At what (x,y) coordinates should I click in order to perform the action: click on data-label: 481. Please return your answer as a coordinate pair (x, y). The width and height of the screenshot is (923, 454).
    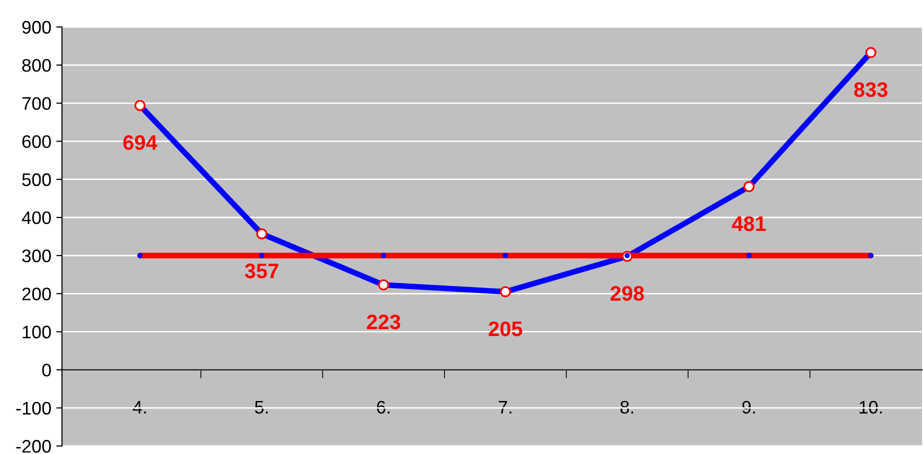
    Looking at the image, I should click on (749, 224).